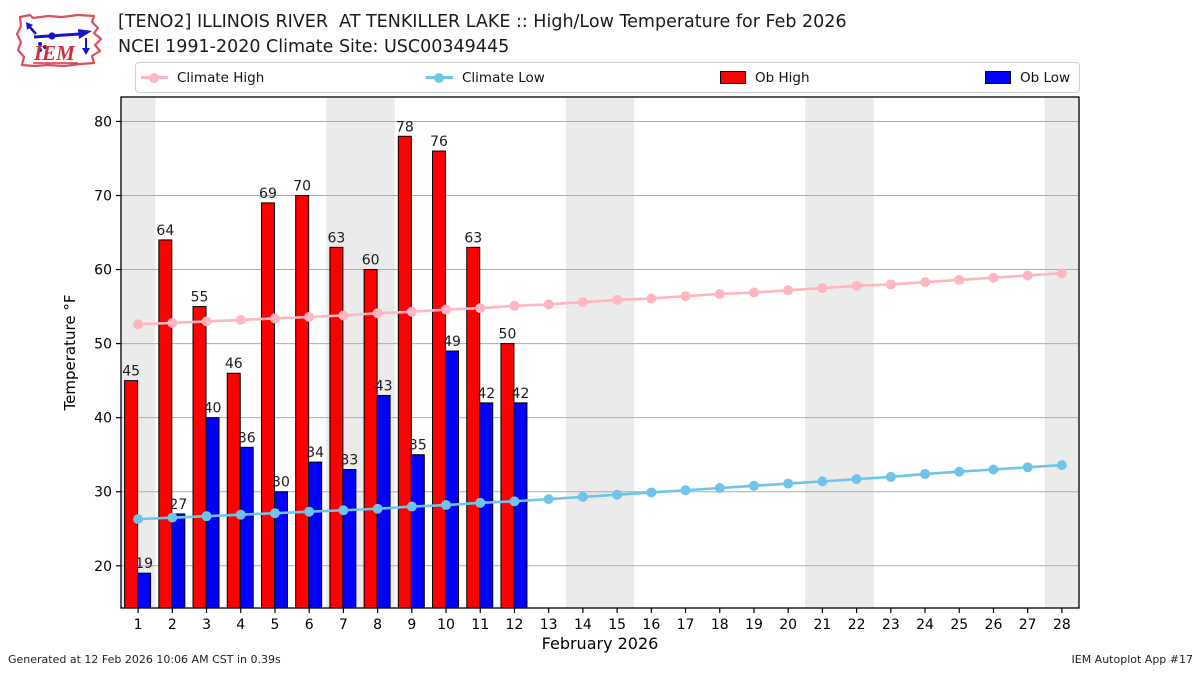 This screenshot has height=675, width=1200. Describe the element at coordinates (617, 625) in the screenshot. I see `x-tick-label: 15` at that location.